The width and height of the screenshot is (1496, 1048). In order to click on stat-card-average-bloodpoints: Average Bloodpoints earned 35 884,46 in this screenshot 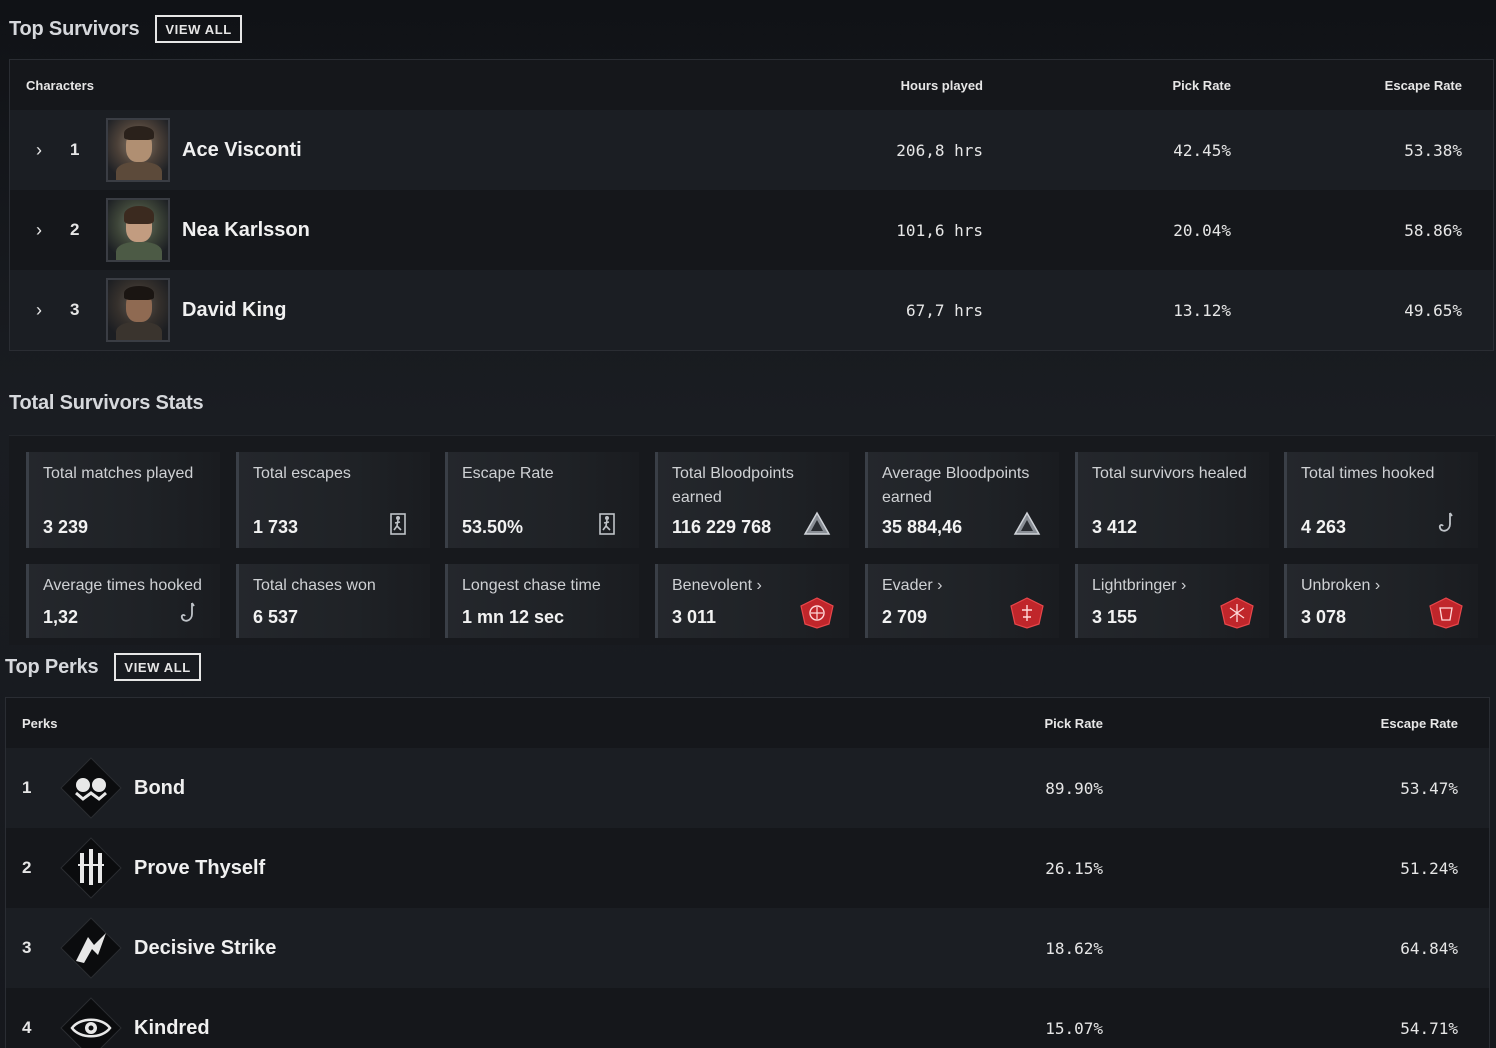, I will do `click(962, 500)`.